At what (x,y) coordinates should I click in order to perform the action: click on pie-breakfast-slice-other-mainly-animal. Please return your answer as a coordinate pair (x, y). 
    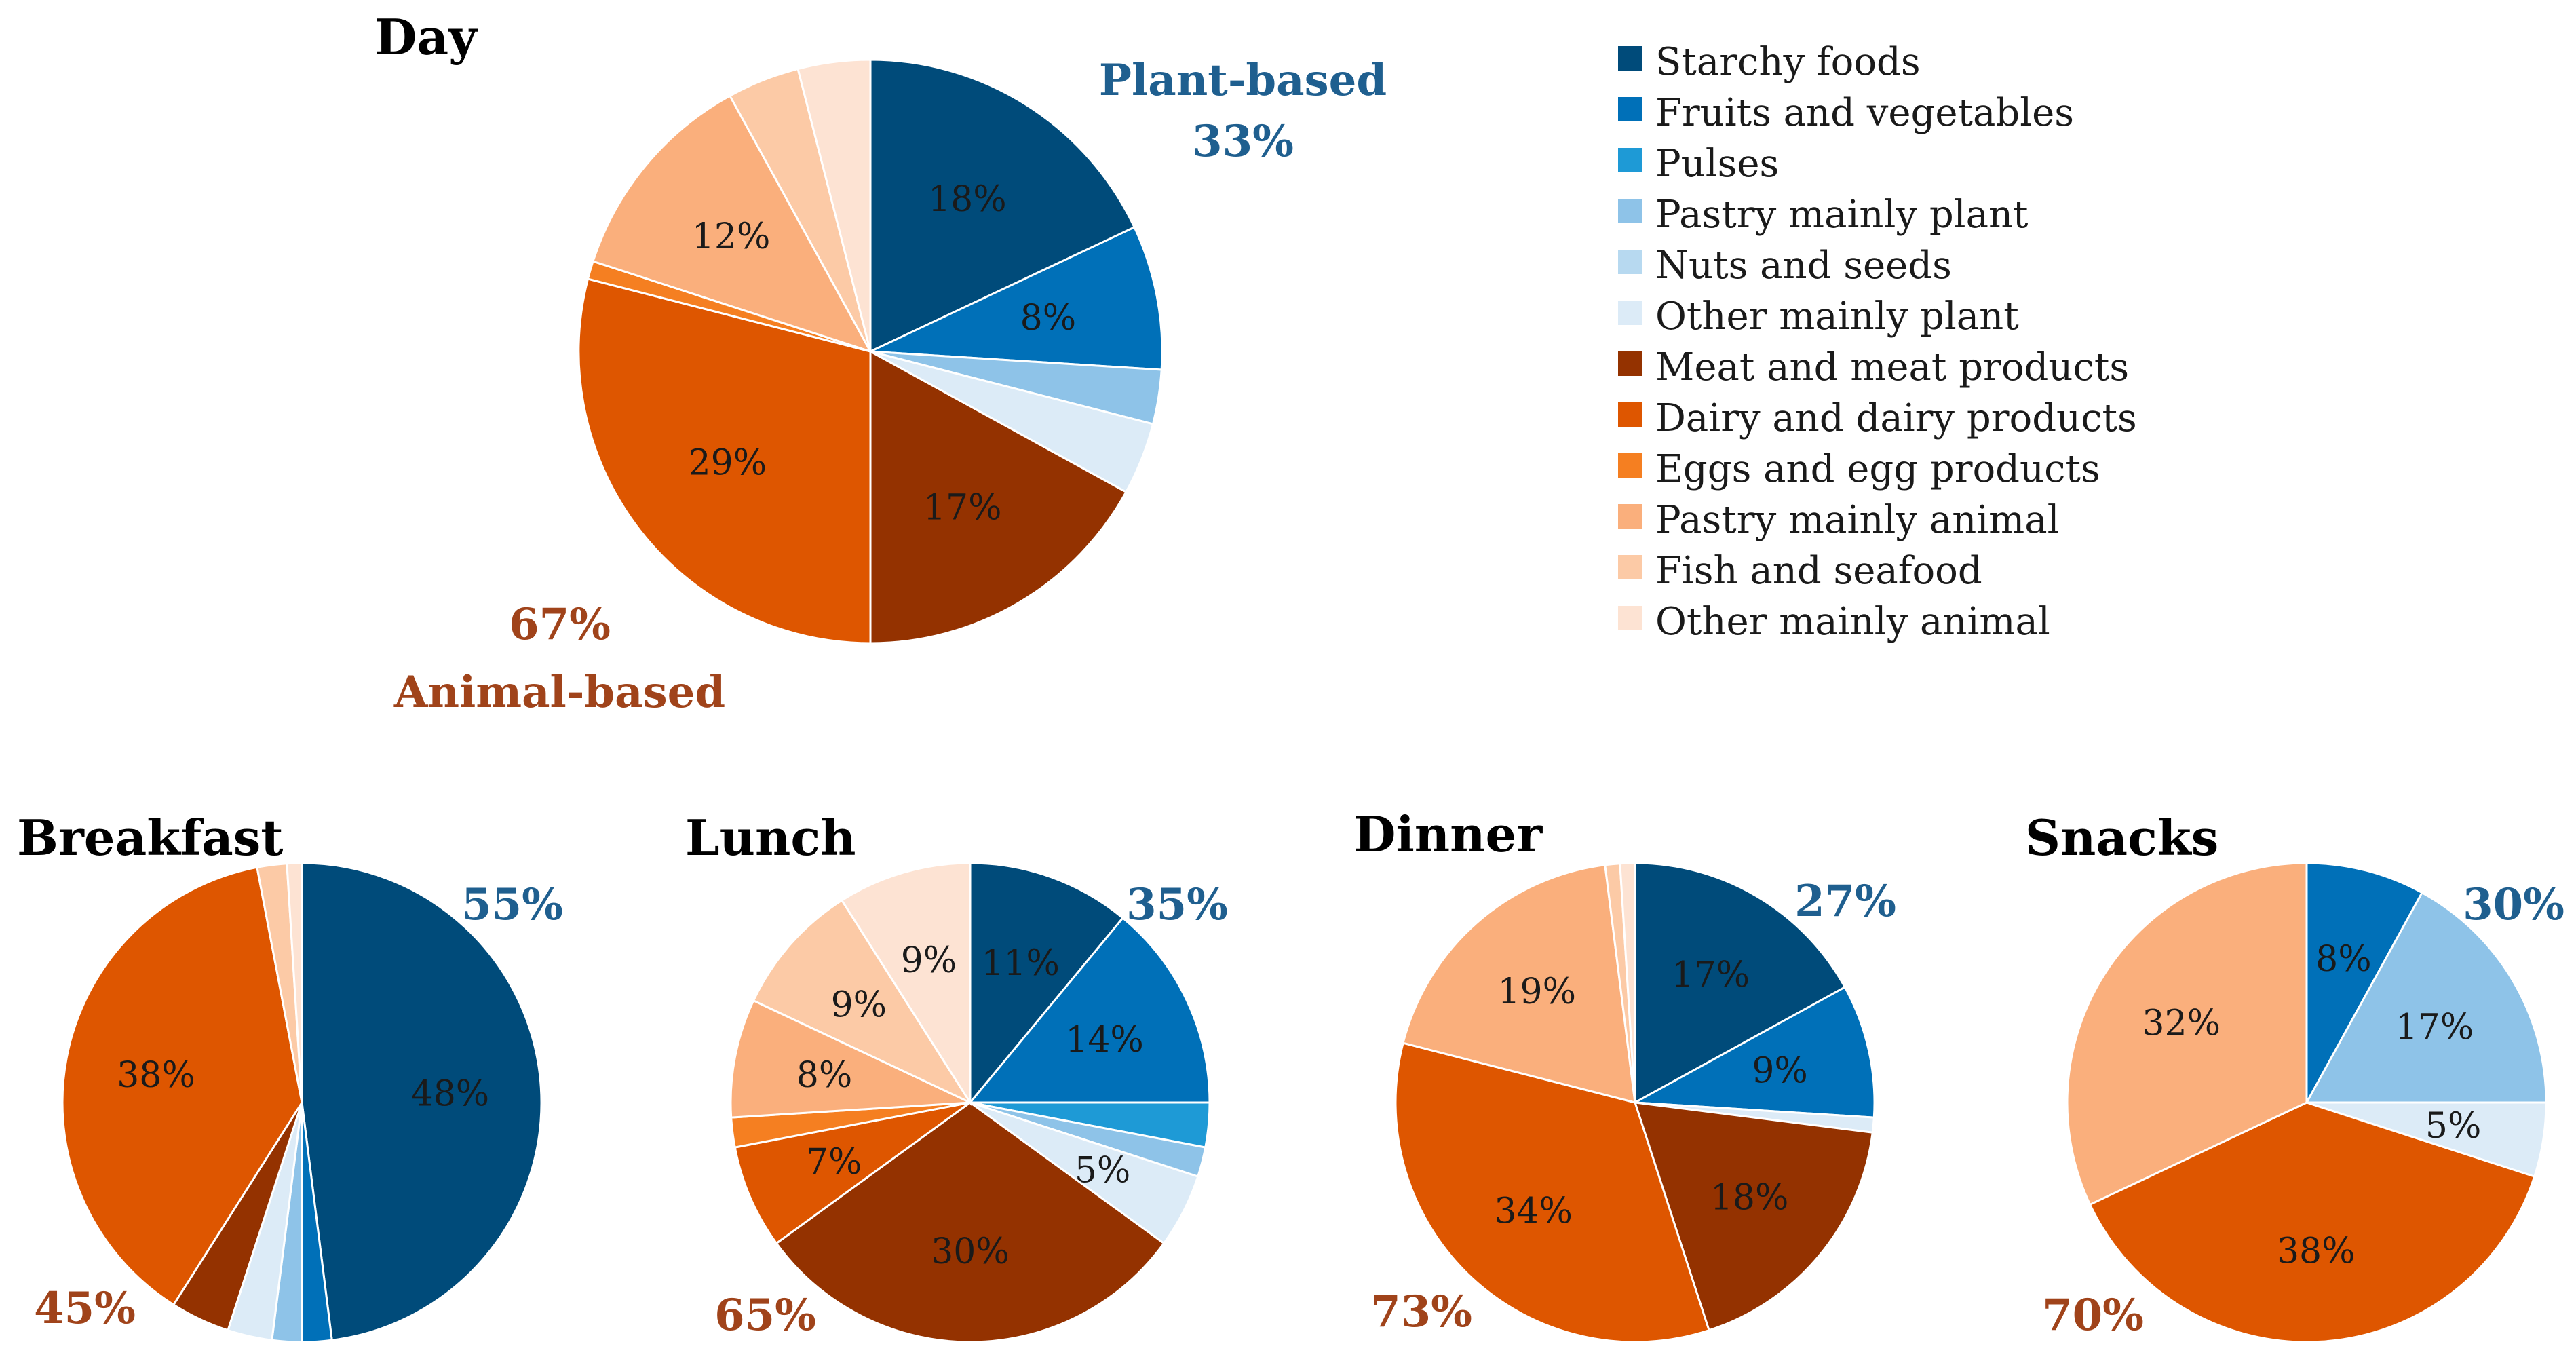
    Looking at the image, I should click on (294, 982).